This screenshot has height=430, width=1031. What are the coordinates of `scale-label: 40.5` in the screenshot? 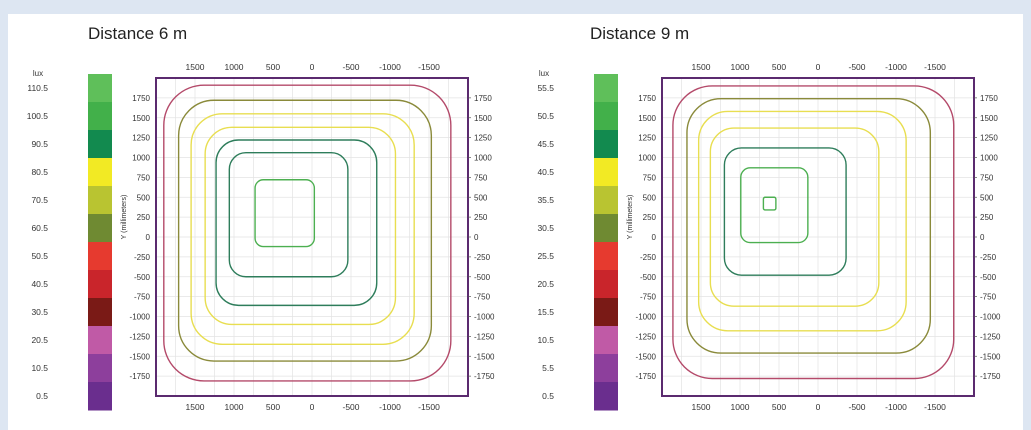 It's located at (545, 172).